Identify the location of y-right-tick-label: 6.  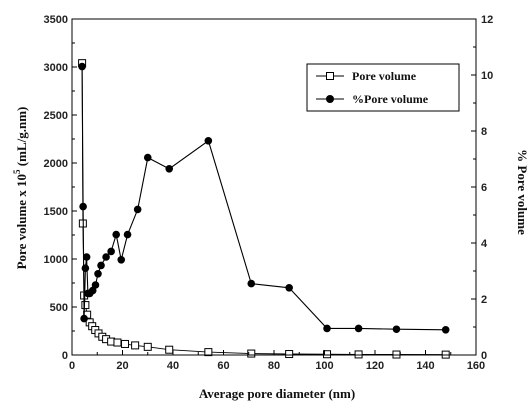
(484, 188).